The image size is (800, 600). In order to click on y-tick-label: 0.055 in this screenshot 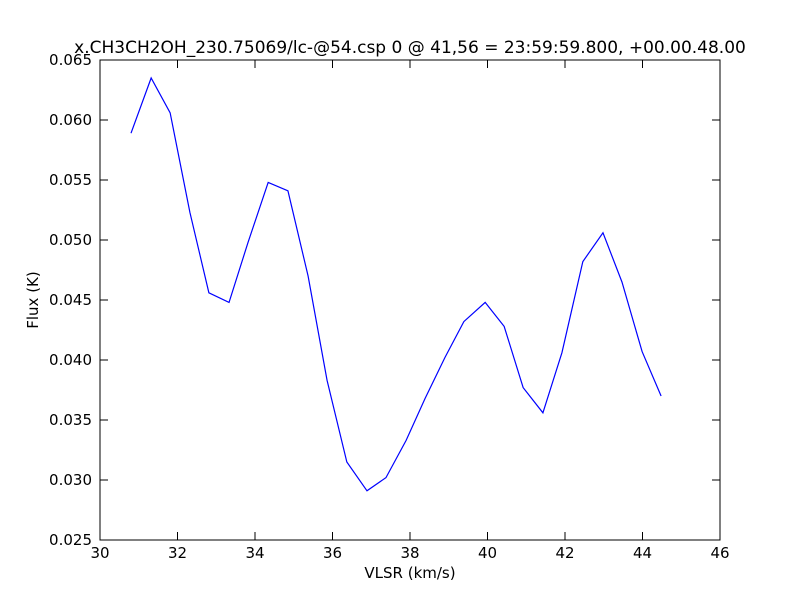, I will do `click(70, 180)`.